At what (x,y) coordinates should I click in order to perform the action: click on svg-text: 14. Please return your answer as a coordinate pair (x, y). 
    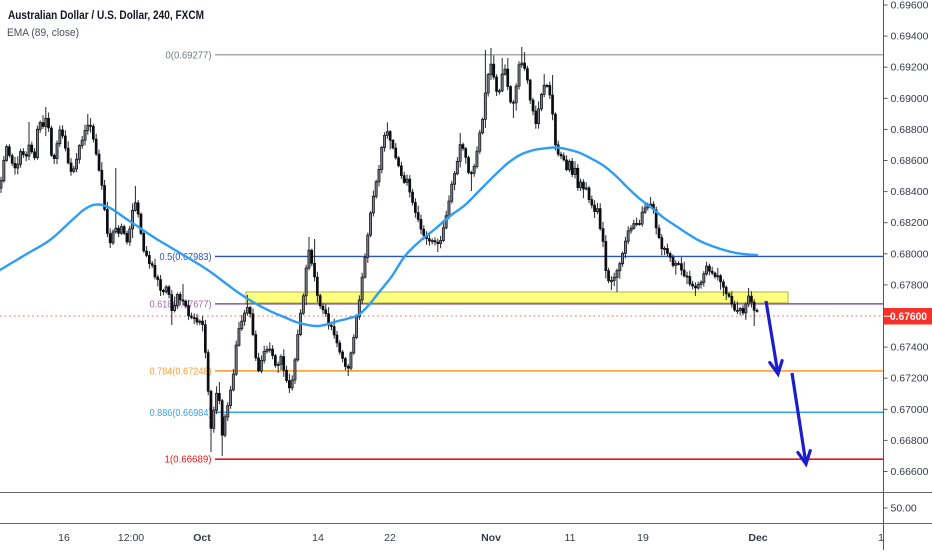
    Looking at the image, I should click on (318, 538).